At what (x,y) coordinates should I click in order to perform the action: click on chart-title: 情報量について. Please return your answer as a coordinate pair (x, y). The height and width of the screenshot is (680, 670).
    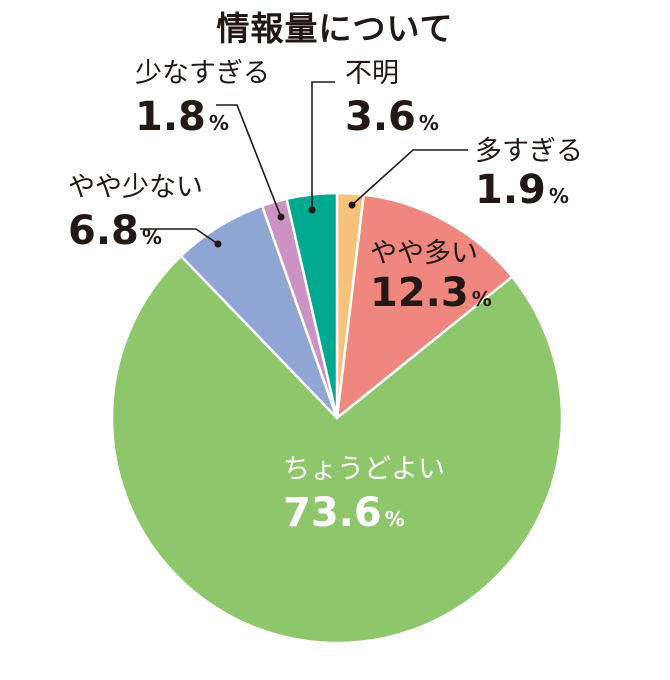
    Looking at the image, I should click on (335, 28).